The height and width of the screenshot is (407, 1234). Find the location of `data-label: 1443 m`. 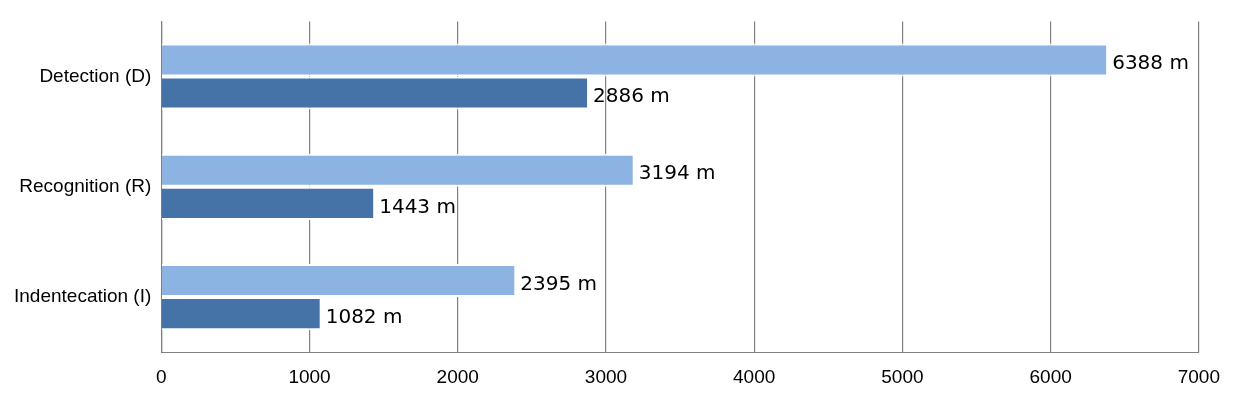

data-label: 1443 m is located at coordinates (417, 205).